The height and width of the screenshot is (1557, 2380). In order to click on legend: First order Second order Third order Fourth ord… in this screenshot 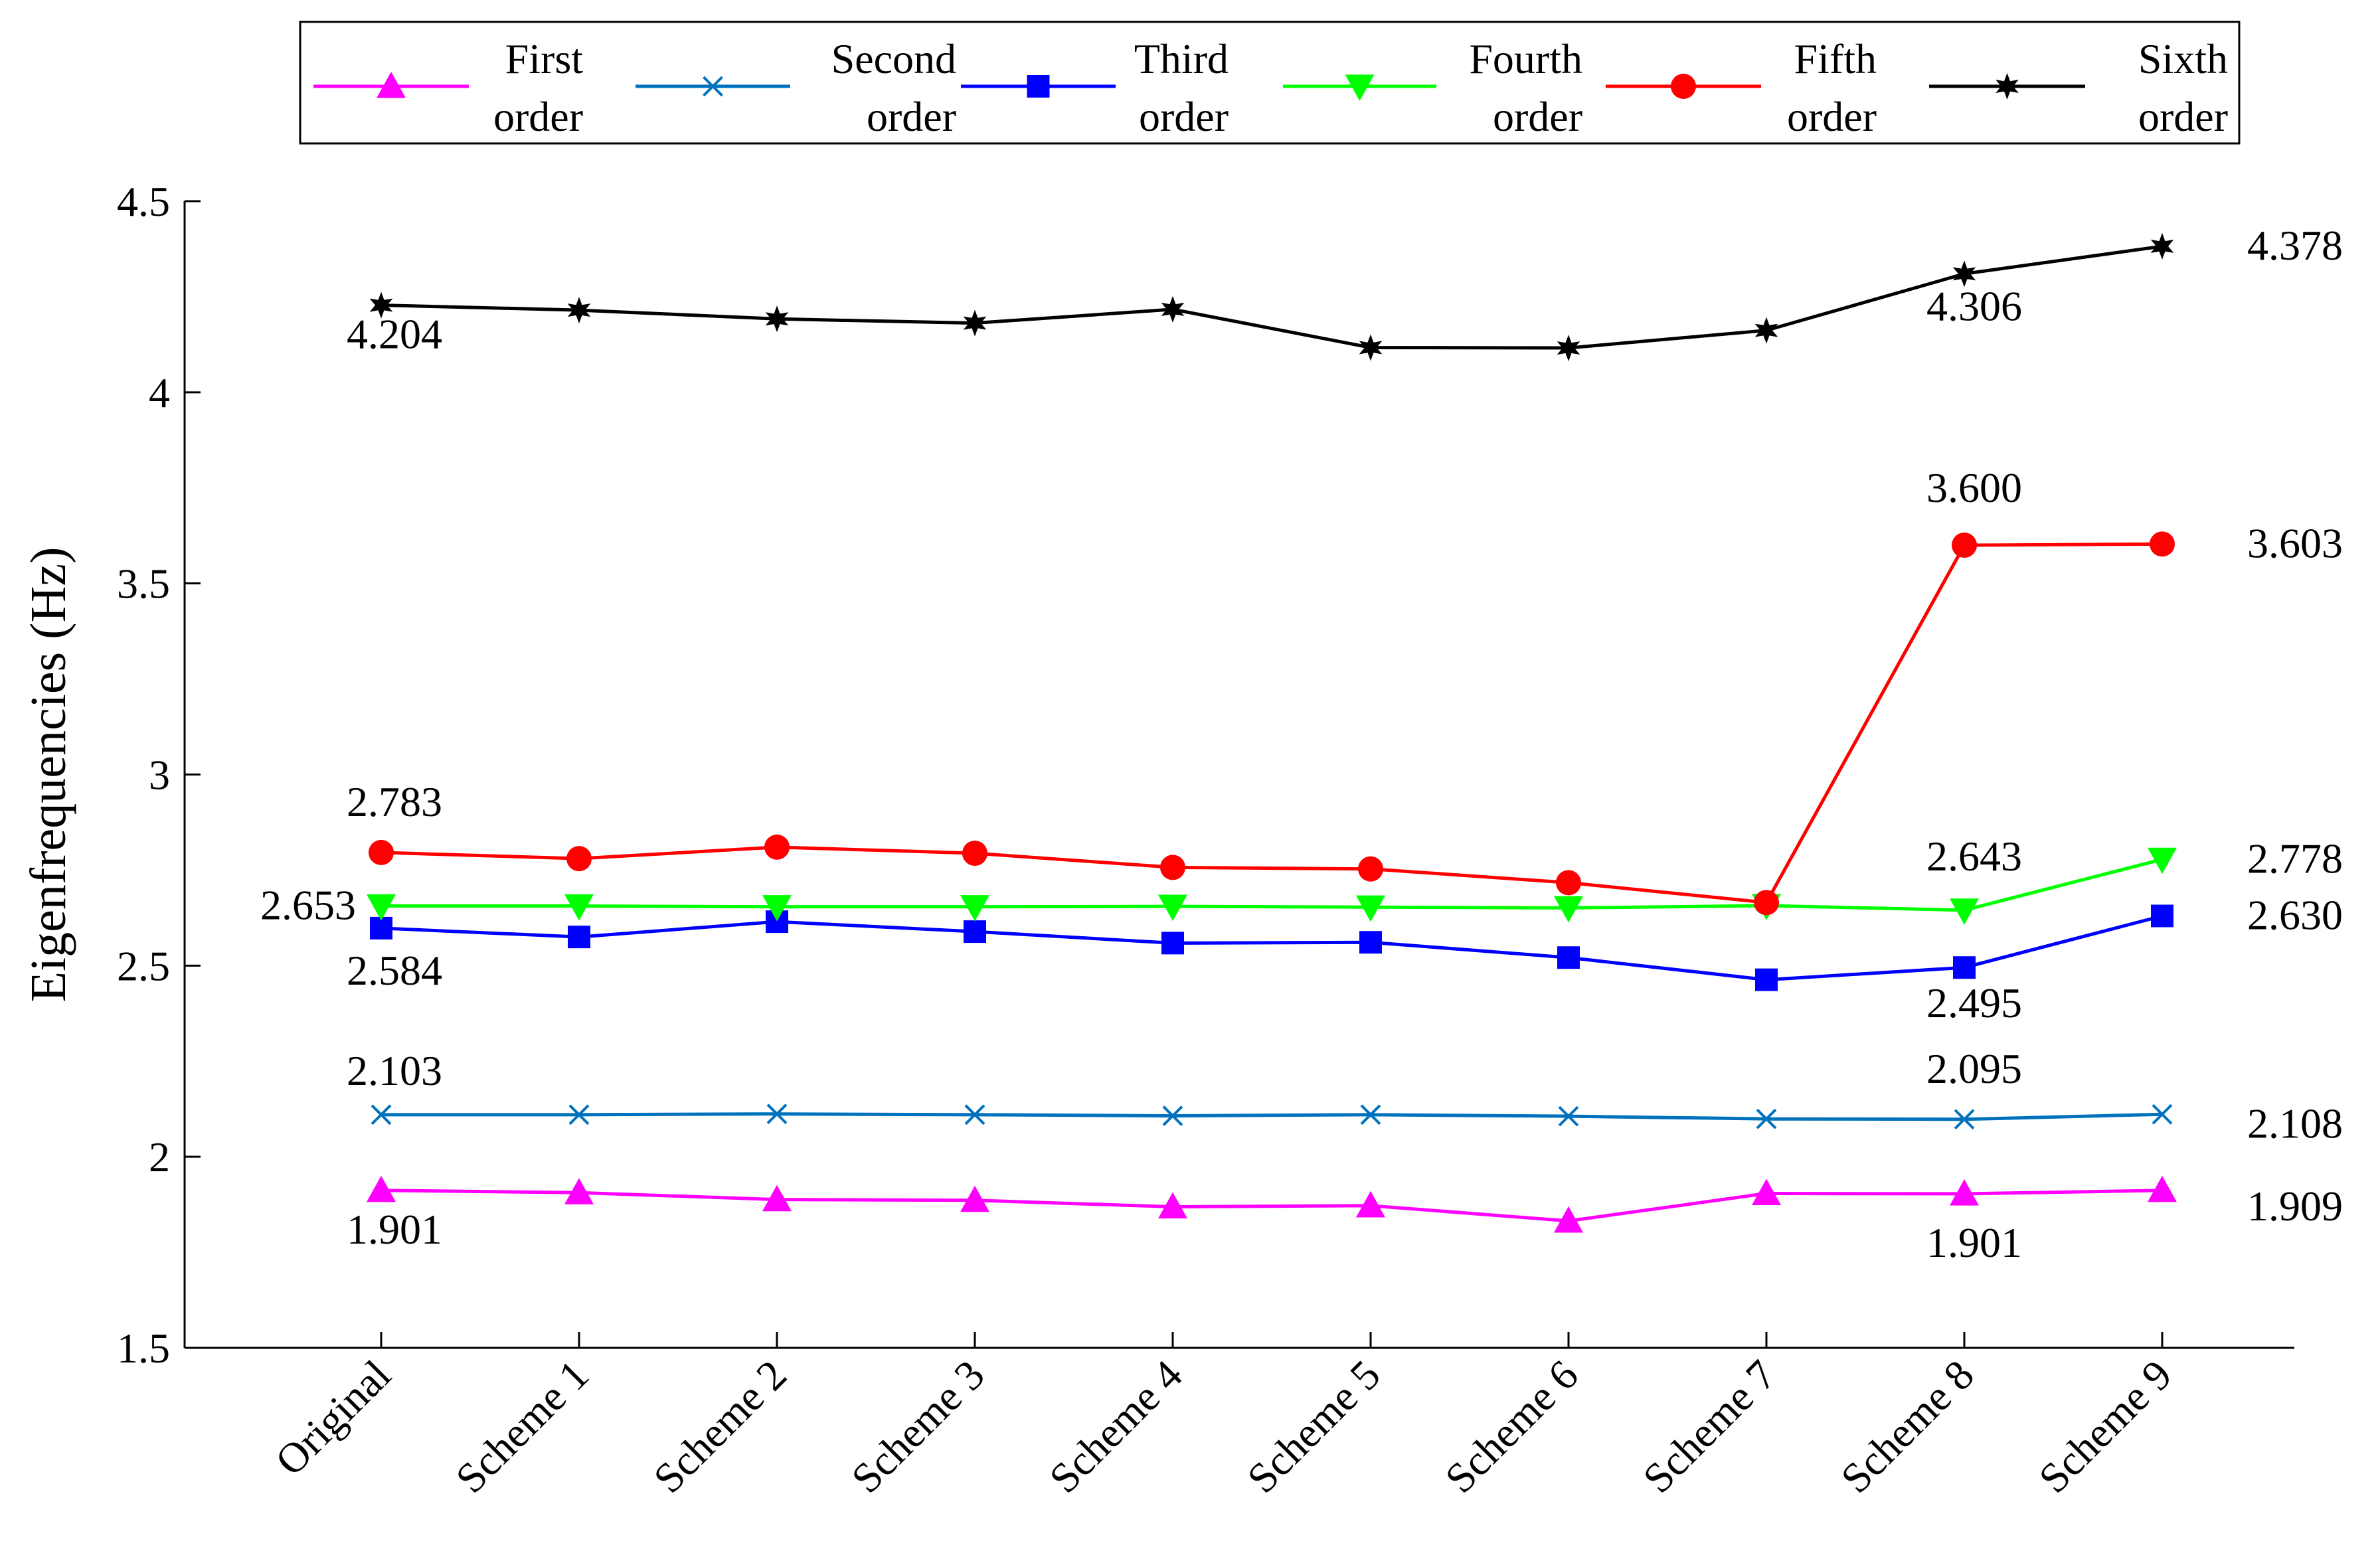, I will do `click(1270, 83)`.